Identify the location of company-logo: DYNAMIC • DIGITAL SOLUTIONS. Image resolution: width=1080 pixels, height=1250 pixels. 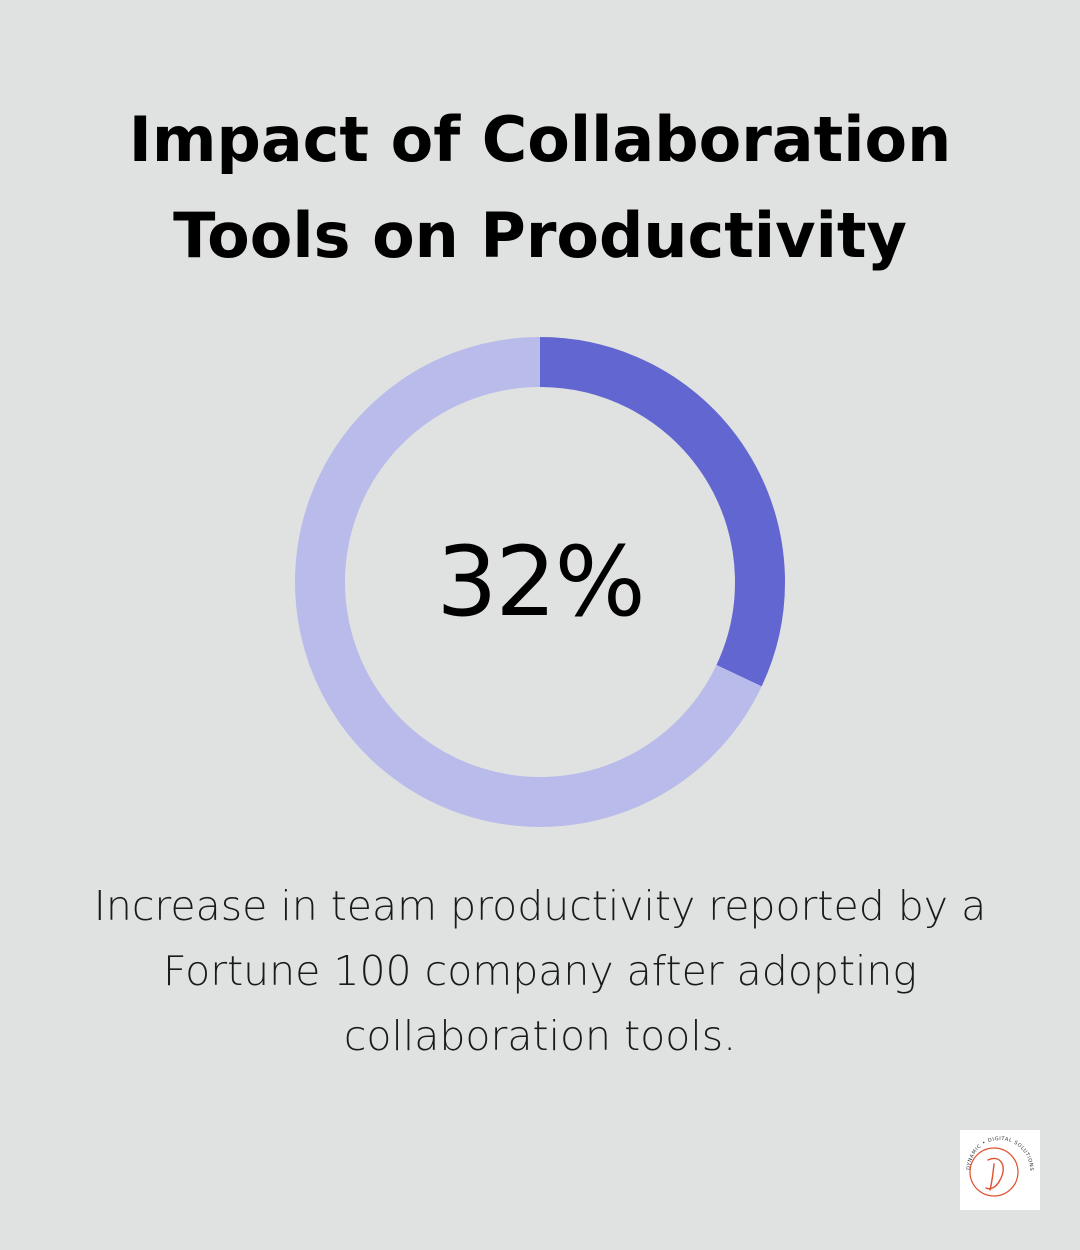
(1000, 1170).